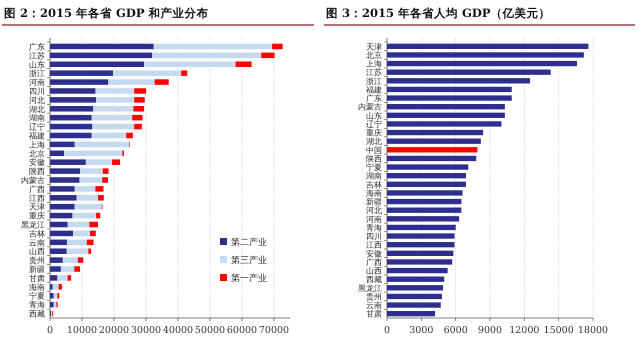  I want to click on y-tick-label: 福建, so click(374, 89).